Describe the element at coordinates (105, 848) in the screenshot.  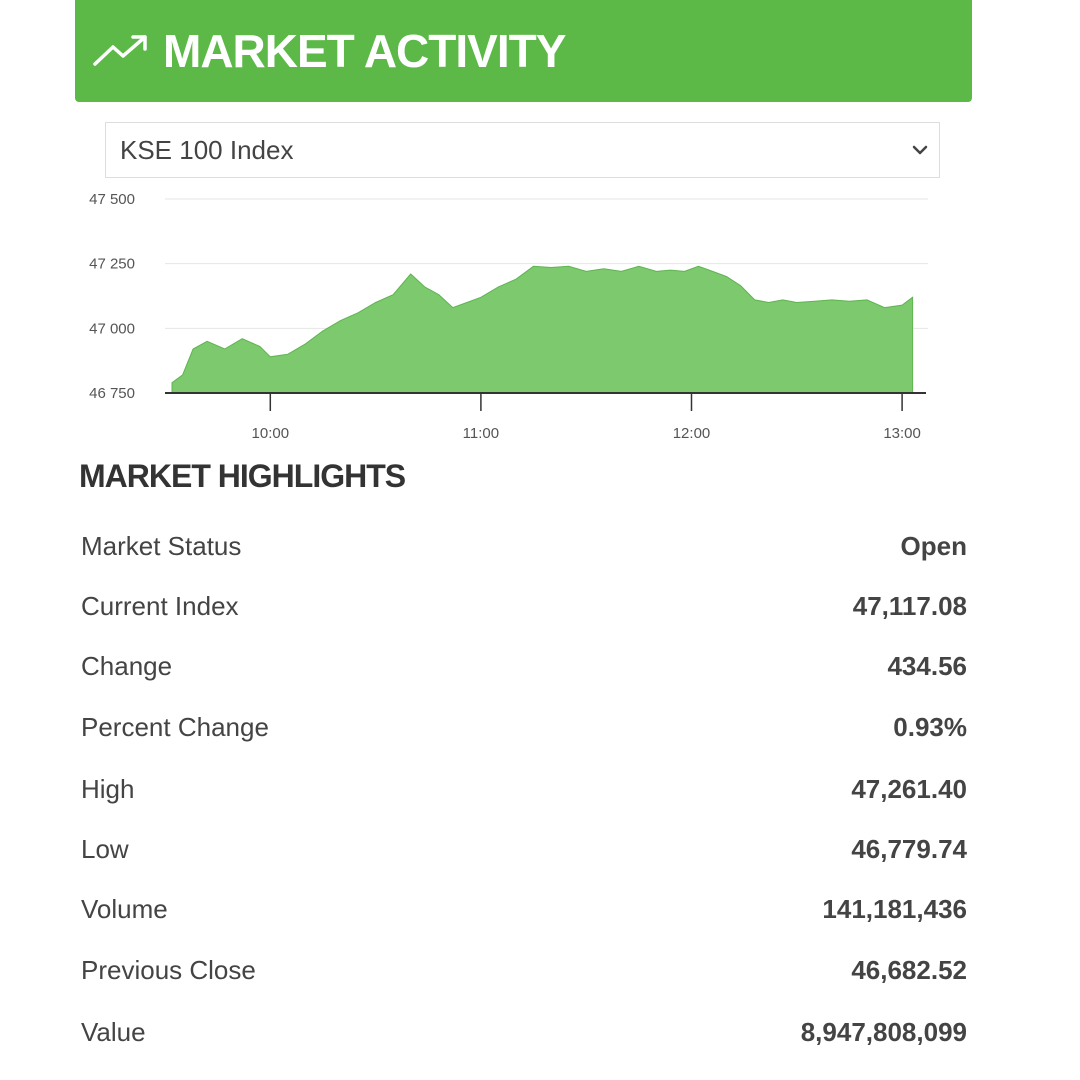
I see `highlight-label: Low` at that location.